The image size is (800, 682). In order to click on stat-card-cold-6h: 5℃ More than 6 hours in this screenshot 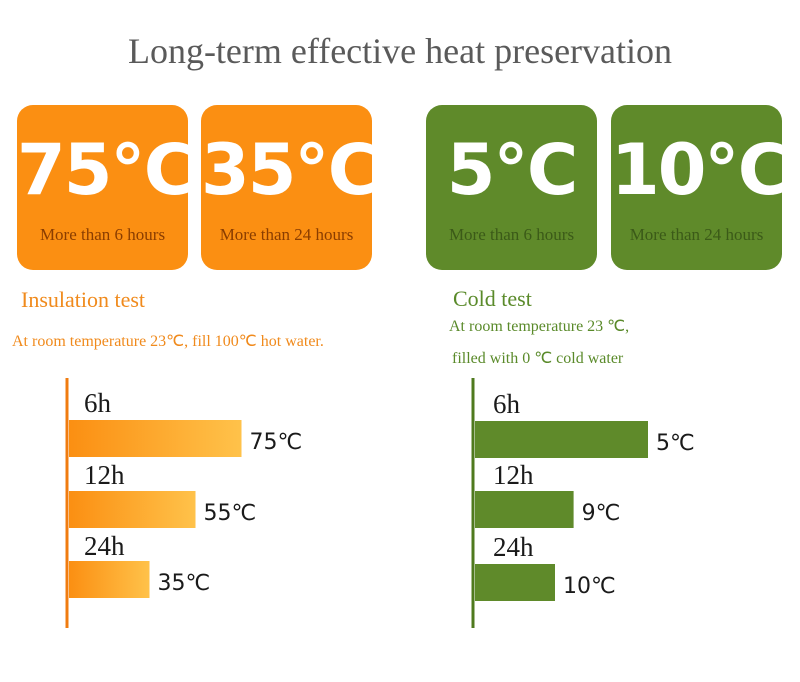, I will do `click(511, 187)`.